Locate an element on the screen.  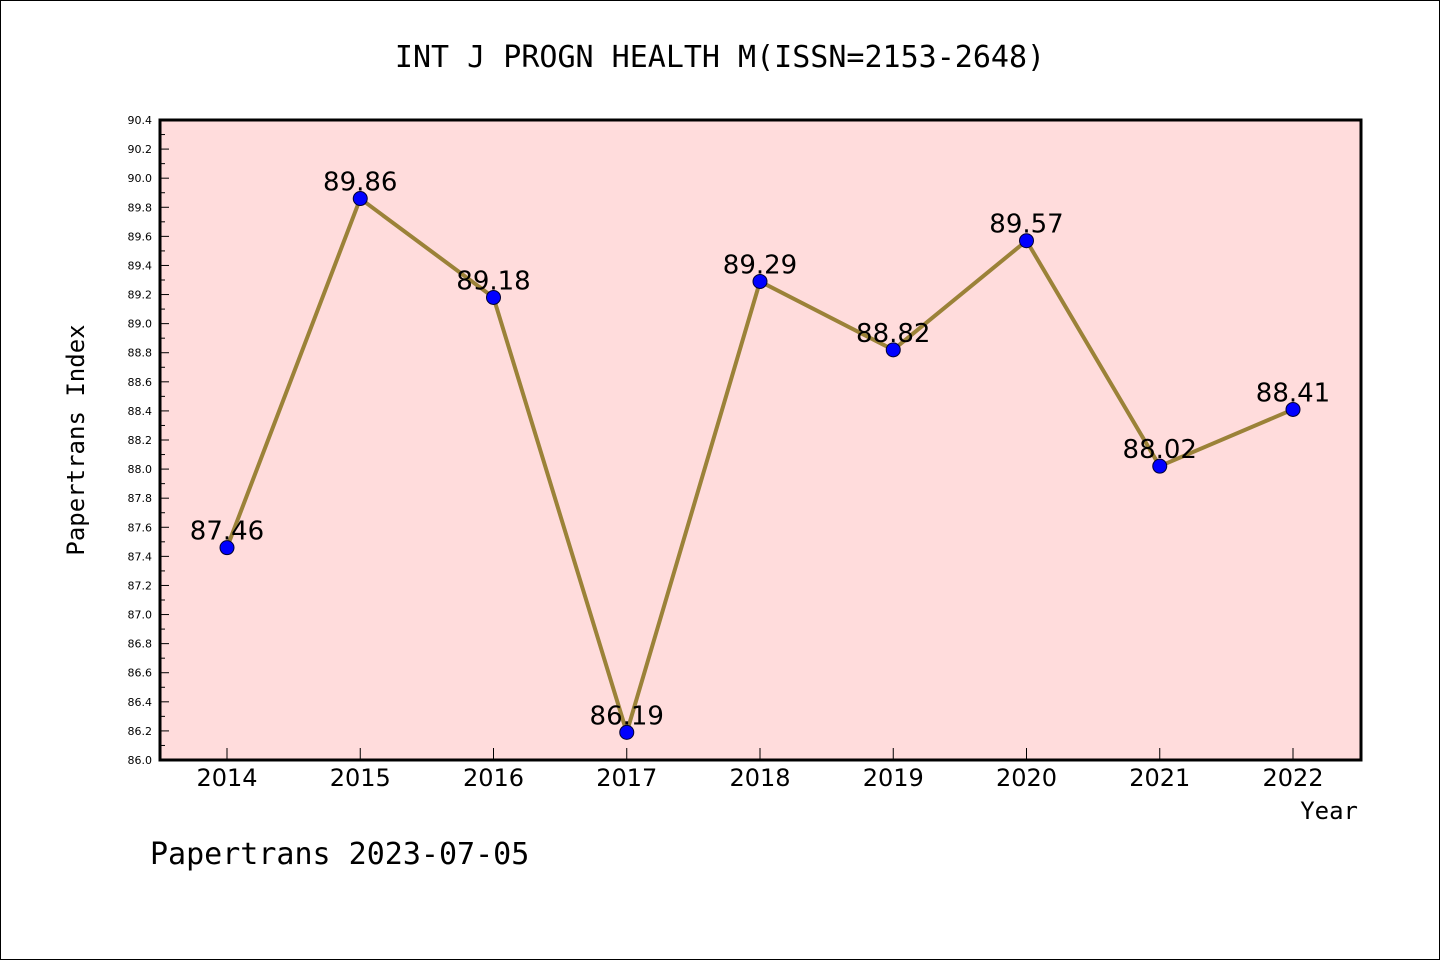
x-tick-label: 2017 is located at coordinates (626, 778).